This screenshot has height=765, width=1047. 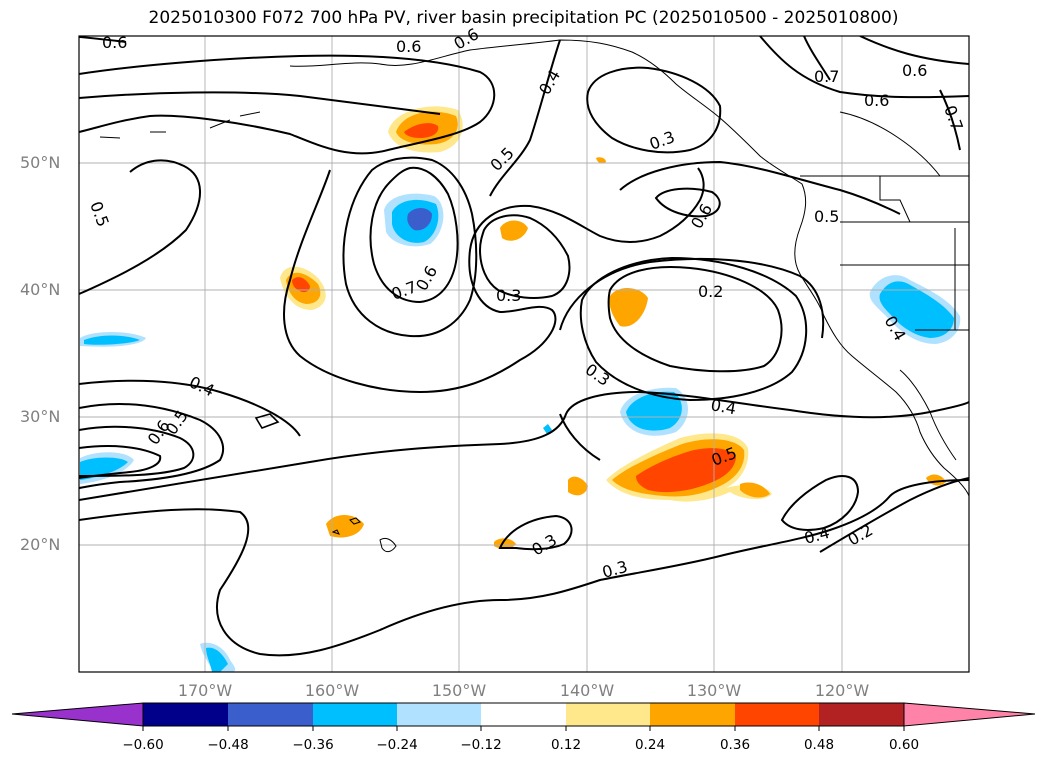 I want to click on colorbar-tick-label: −0.24, so click(x=397, y=745).